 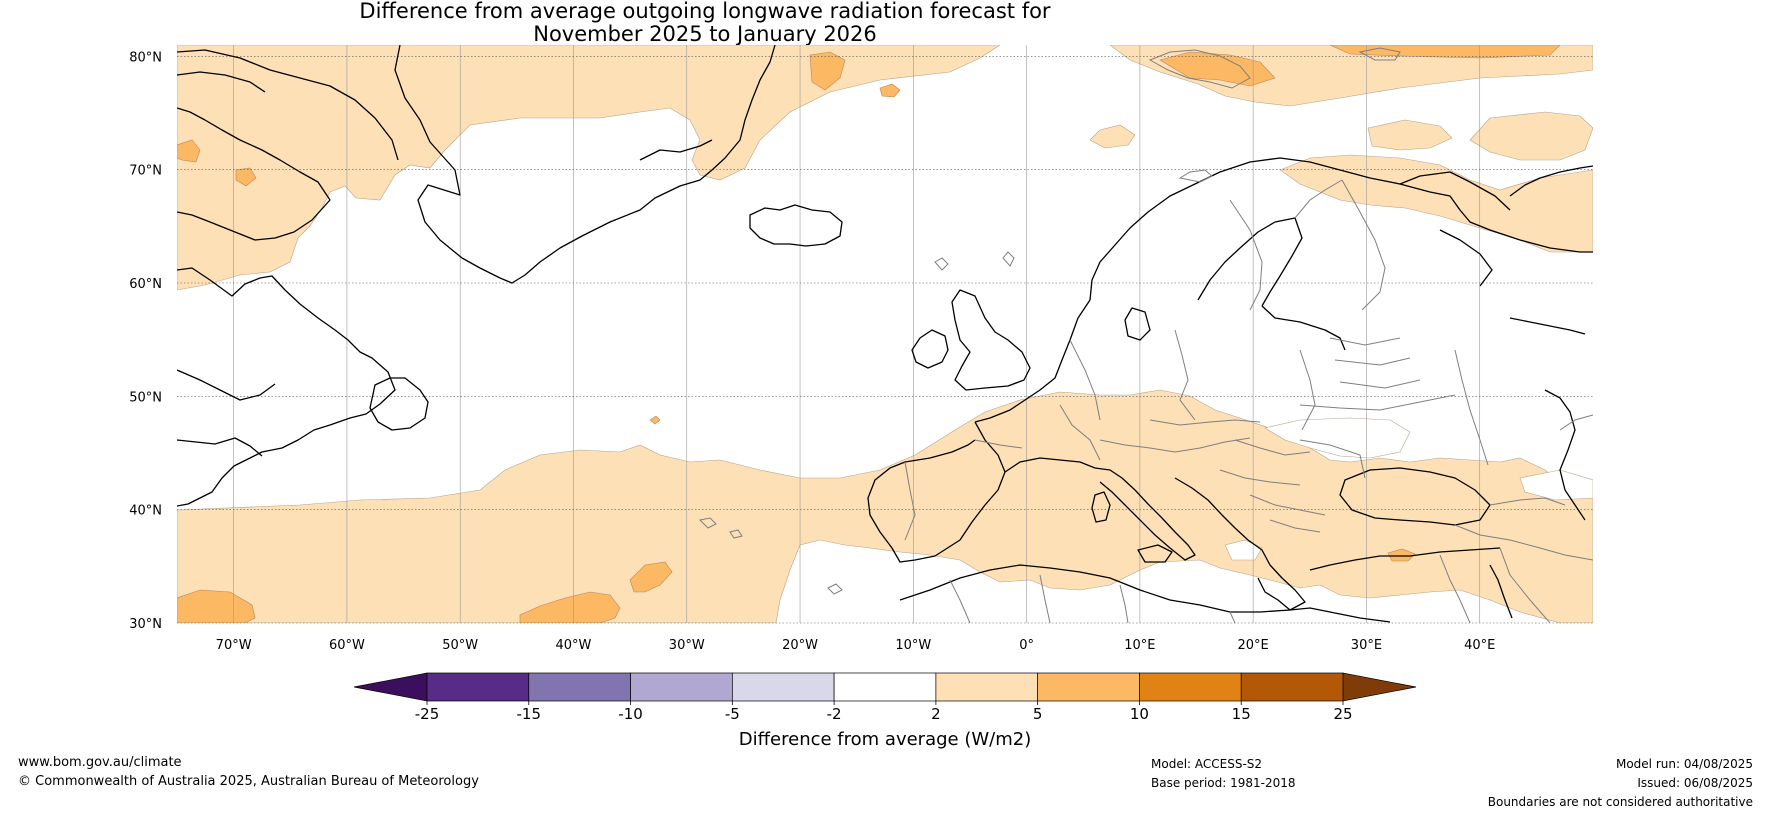 I want to click on border-sweden-finland, so click(x=1318, y=199).